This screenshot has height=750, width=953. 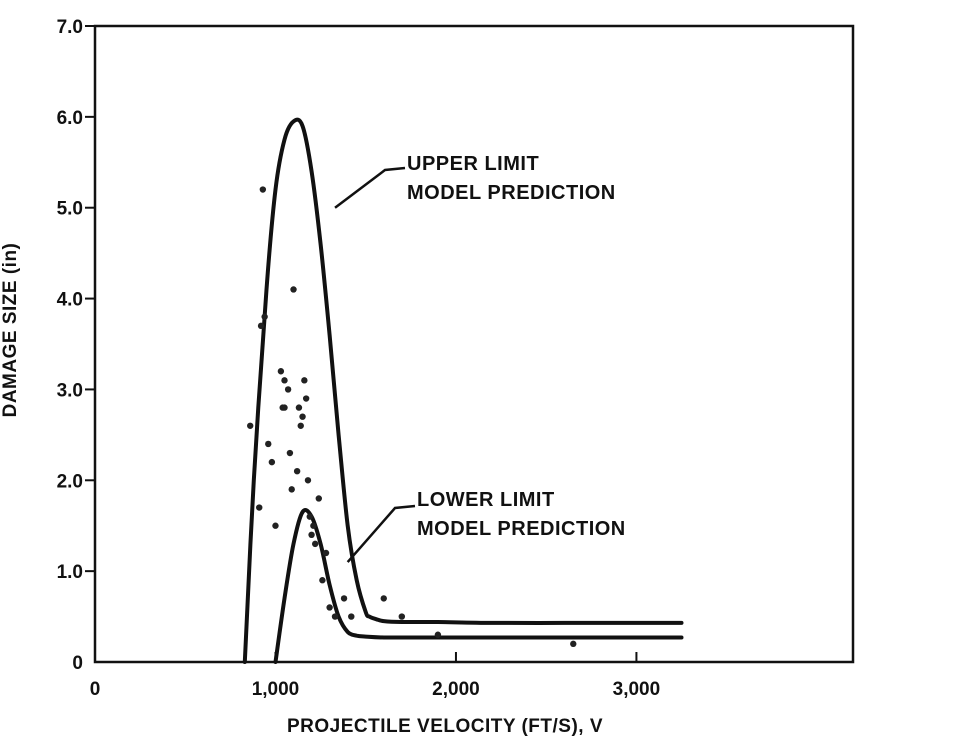 I want to click on y-axis-ticks: 0 1.0 2.0 3.0 4.0 5.0 6.0 7.0, so click(x=76, y=345).